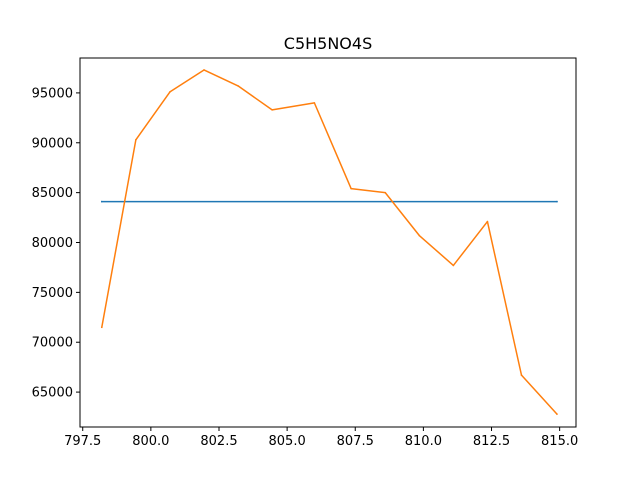 The image size is (640, 480). I want to click on x-tick-label-4: 807.5, so click(355, 441).